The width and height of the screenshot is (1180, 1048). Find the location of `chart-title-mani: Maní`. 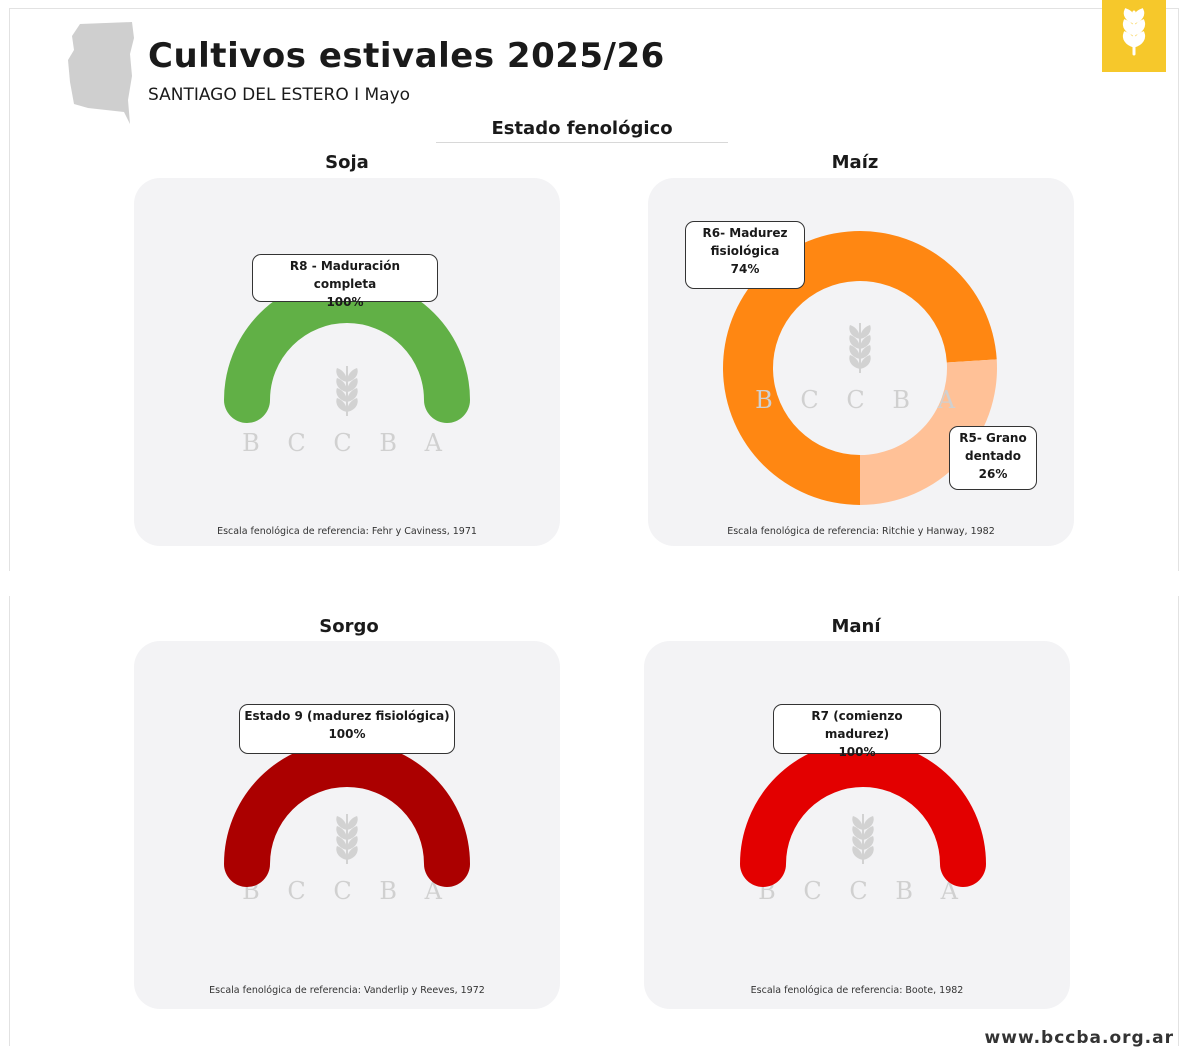

chart-title-mani: Maní is located at coordinates (856, 626).